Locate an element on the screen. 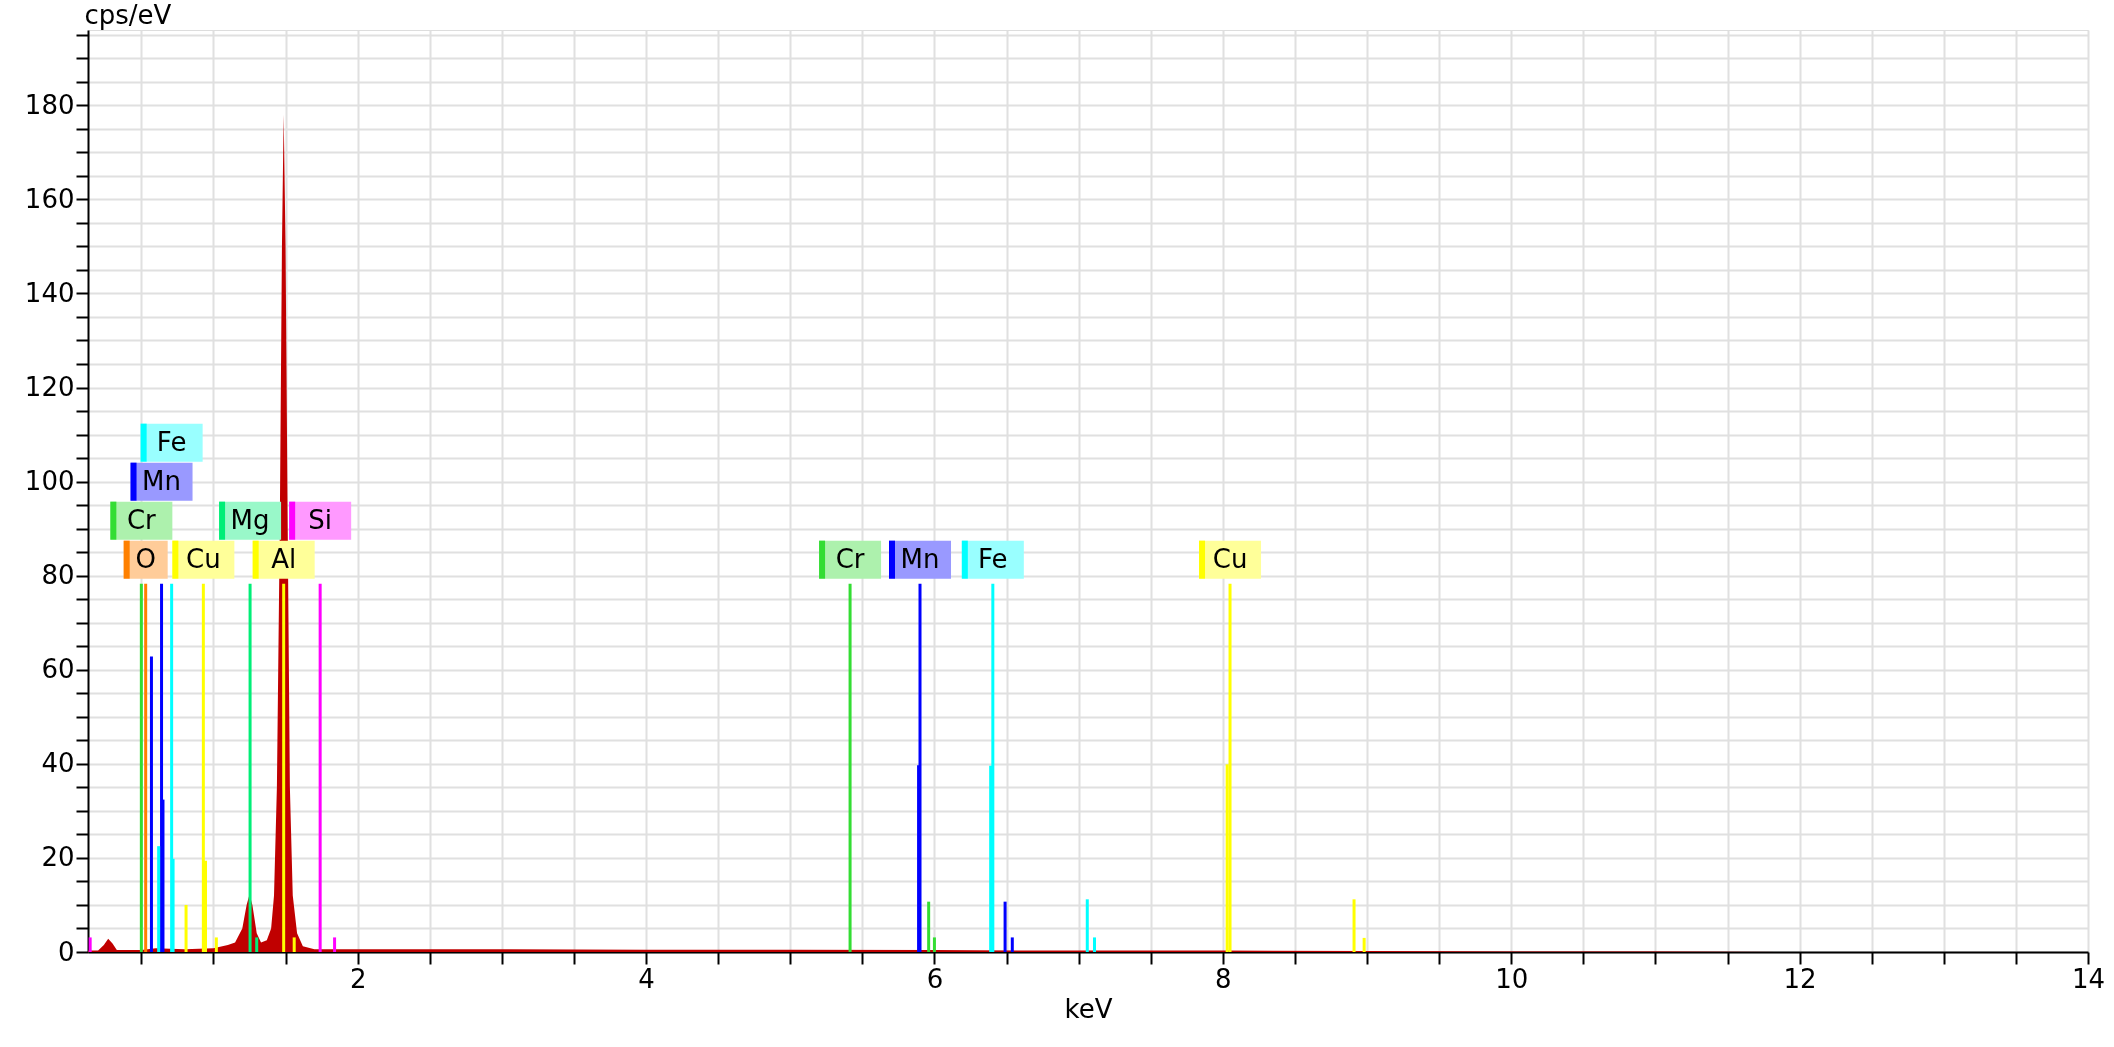 Image resolution: width=2114 pixels, height=1047 pixels. x-tick-label: 14 is located at coordinates (2088, 978).